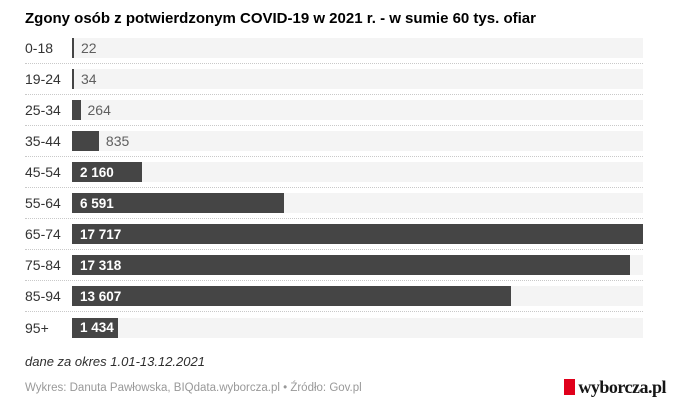 Image resolution: width=691 pixels, height=407 pixels. What do you see at coordinates (357, 79) in the screenshot?
I see `bar-track: 34` at bounding box center [357, 79].